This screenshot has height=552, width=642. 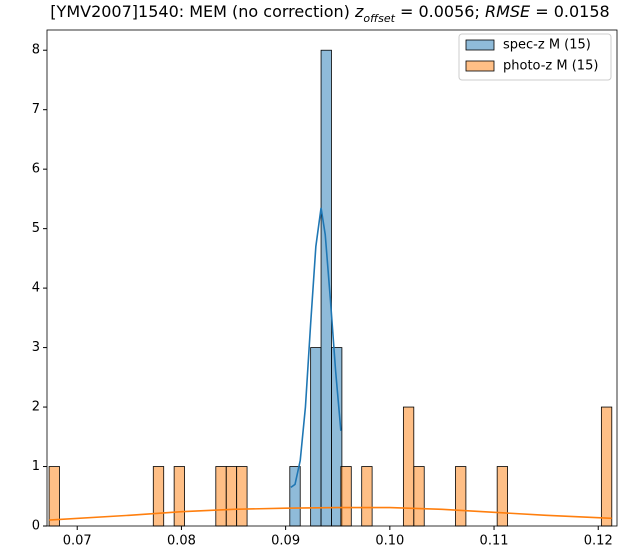 What do you see at coordinates (181, 541) in the screenshot?
I see `x-tick-label: 0.08` at bounding box center [181, 541].